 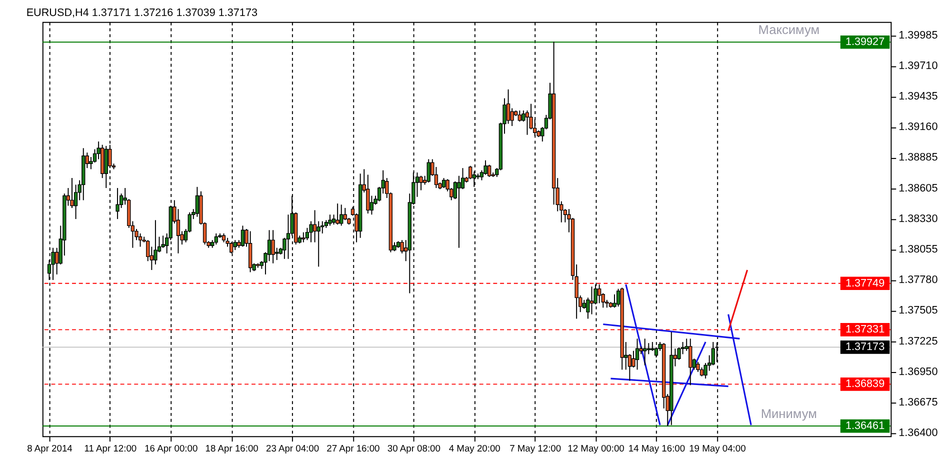 What do you see at coordinates (865, 42) in the screenshot?
I see `ref-line-label: 1.39927` at bounding box center [865, 42].